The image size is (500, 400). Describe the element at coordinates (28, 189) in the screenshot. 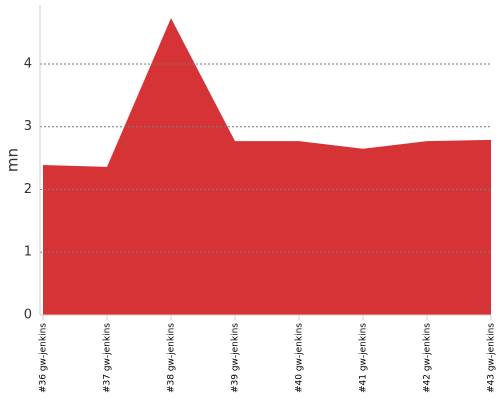

I see `y-tick-label: 2` at that location.